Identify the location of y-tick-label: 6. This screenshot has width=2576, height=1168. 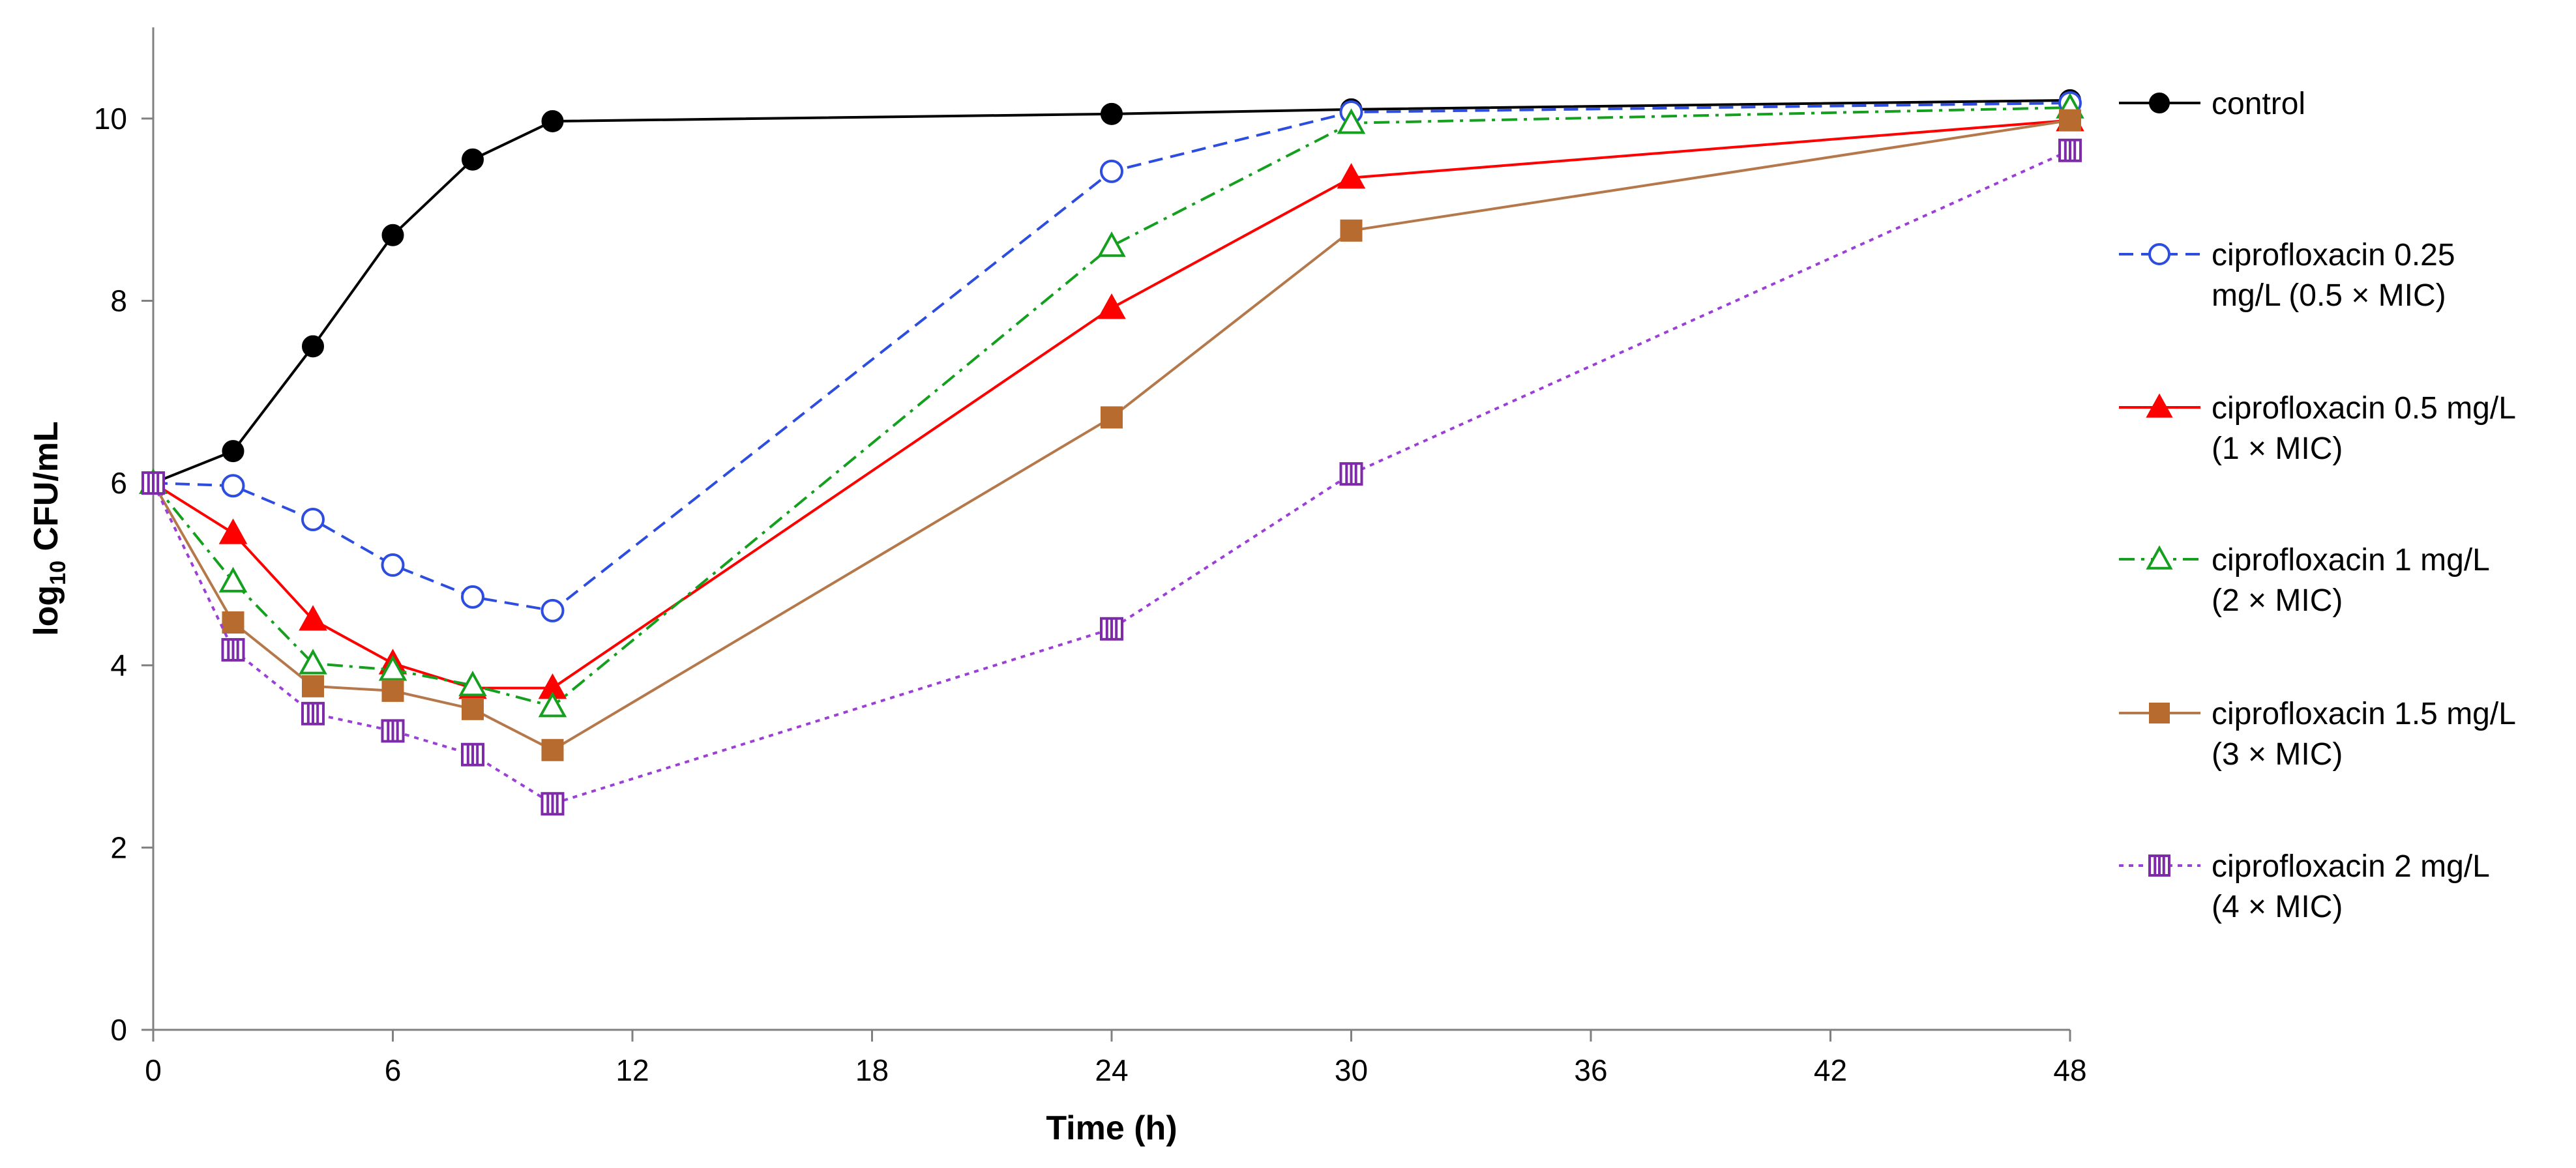
(118, 483).